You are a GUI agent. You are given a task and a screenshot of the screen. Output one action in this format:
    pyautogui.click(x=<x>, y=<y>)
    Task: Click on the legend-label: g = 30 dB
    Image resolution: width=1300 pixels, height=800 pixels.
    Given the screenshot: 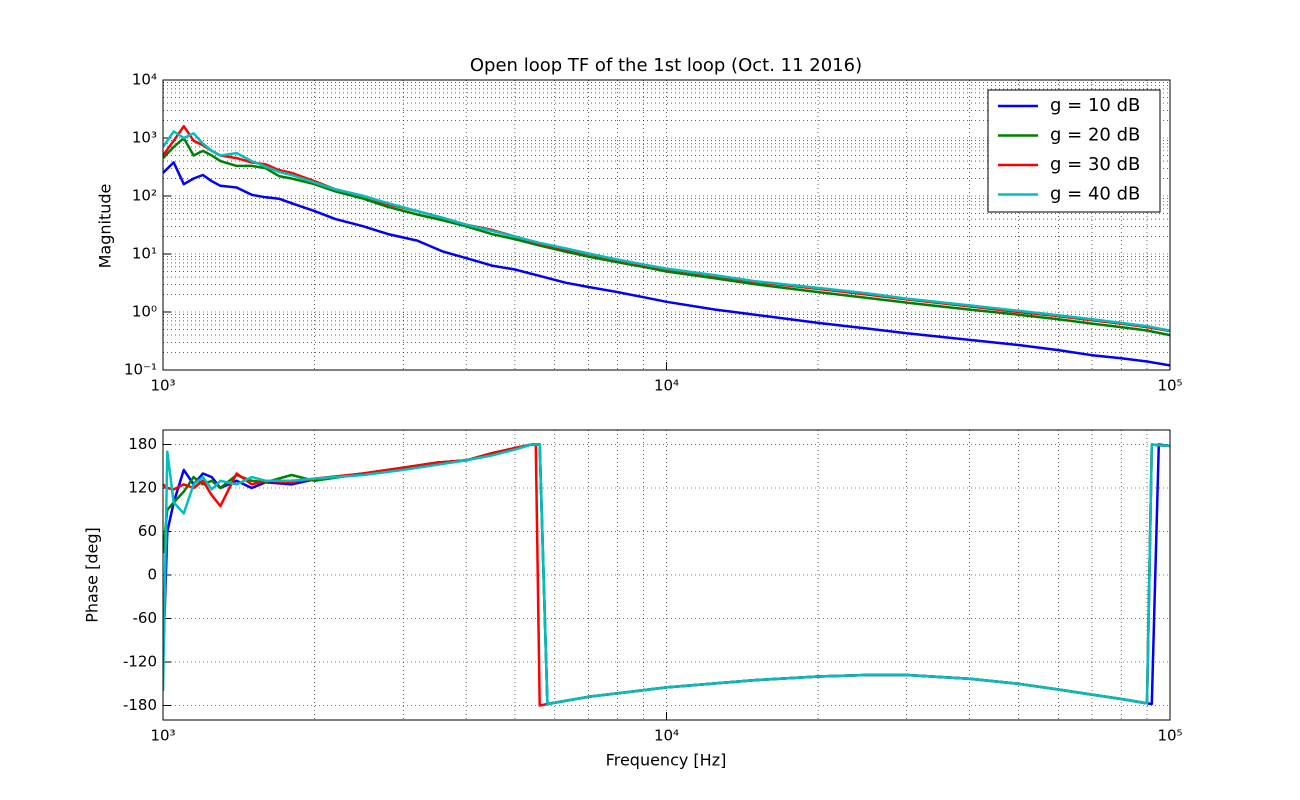 What is the action you would take?
    pyautogui.click(x=1095, y=164)
    